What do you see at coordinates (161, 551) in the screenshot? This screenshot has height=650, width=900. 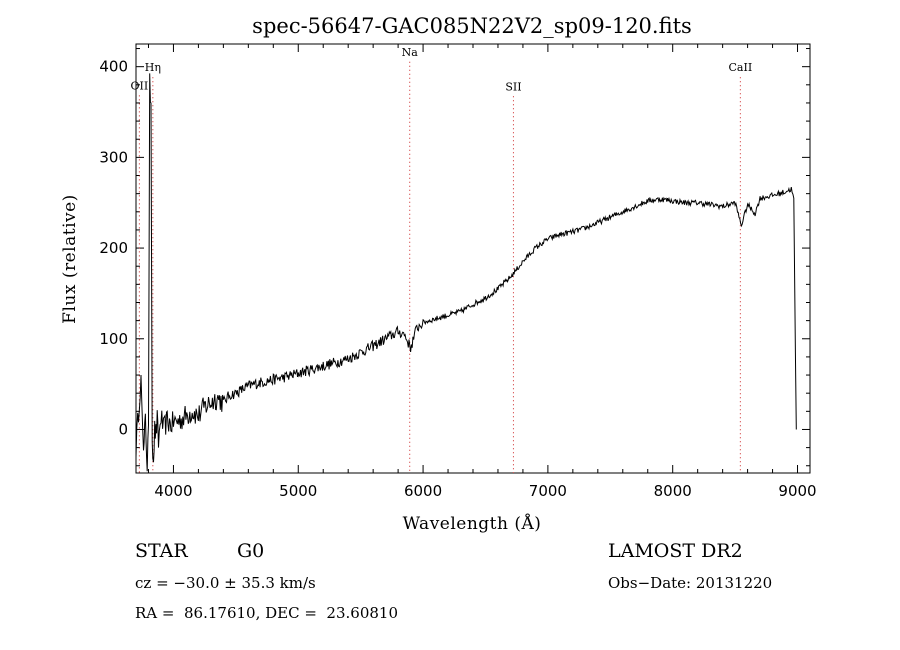 I see `object-class: STAR` at bounding box center [161, 551].